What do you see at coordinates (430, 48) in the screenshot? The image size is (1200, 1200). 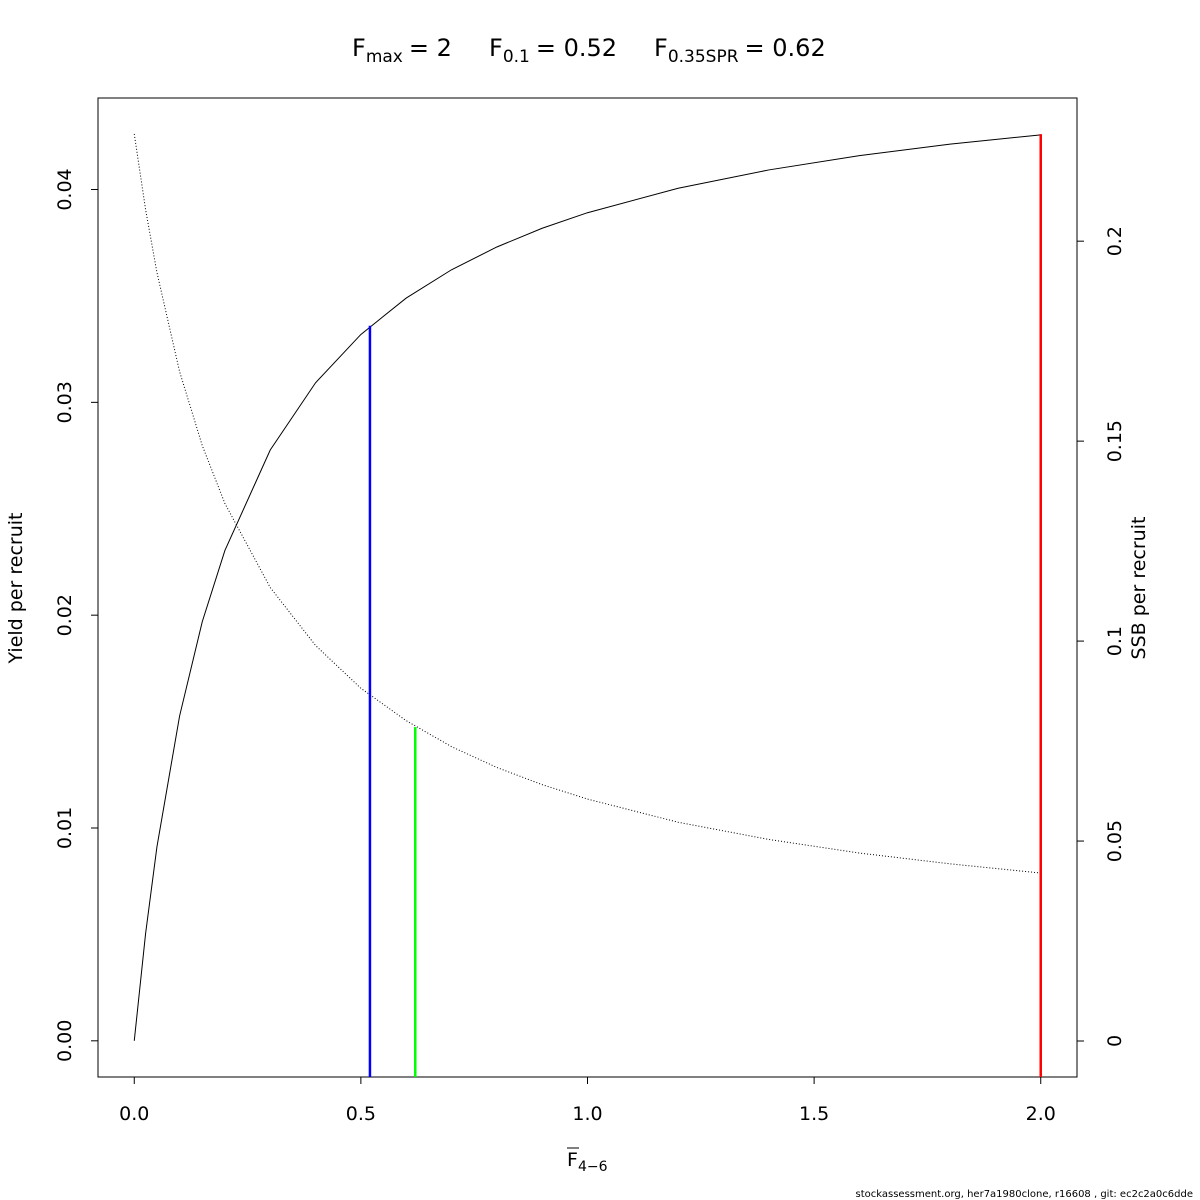 I see `title-value: = 2` at bounding box center [430, 48].